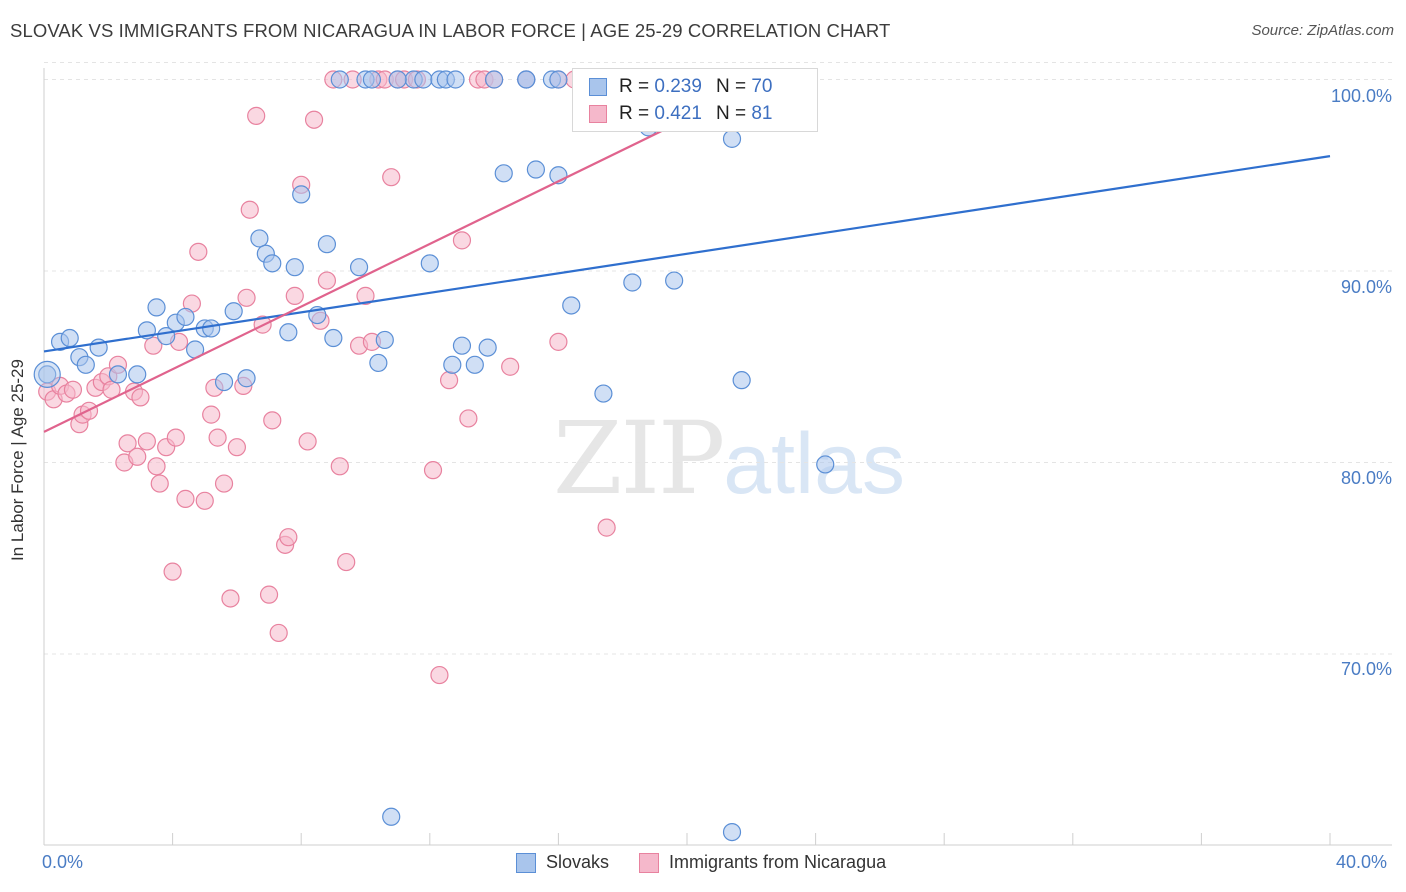 The image size is (1406, 892). I want to click on x-tick-label-min: 0.0%, so click(63, 862).